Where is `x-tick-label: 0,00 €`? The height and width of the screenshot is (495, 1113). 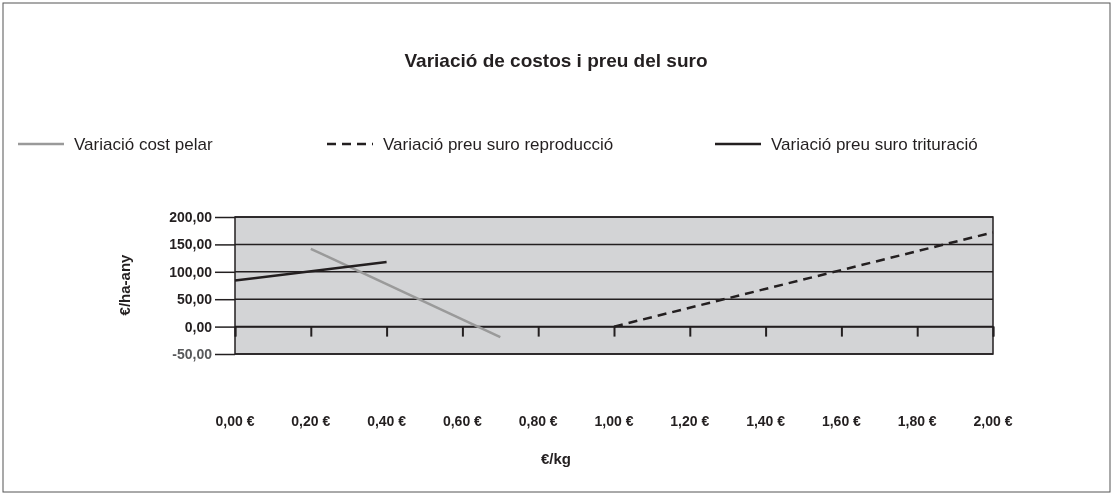 x-tick-label: 0,00 € is located at coordinates (235, 421).